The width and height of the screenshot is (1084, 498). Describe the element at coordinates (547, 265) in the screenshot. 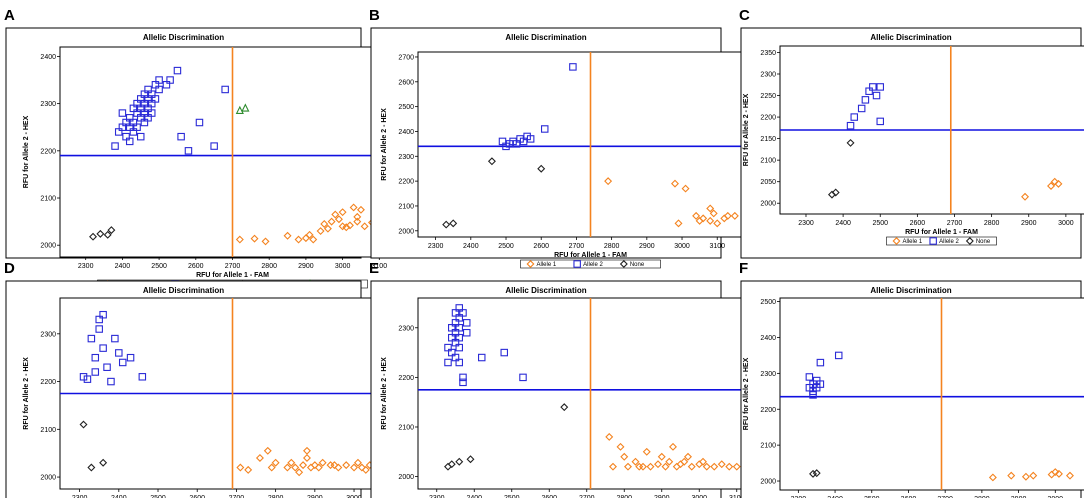

I see `legend-label: Allele 1` at that location.